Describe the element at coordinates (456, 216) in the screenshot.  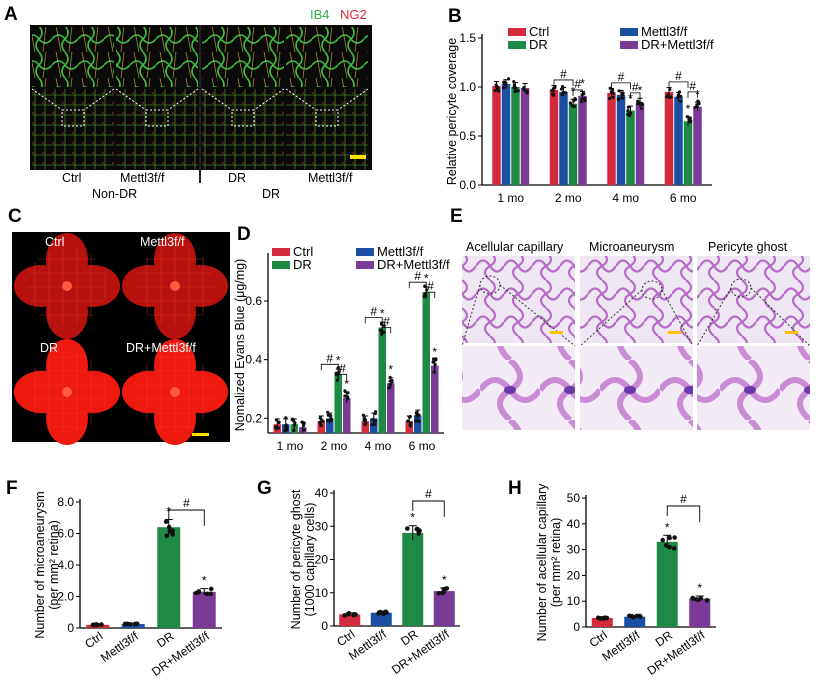
I see `panel-e-label: E` at that location.